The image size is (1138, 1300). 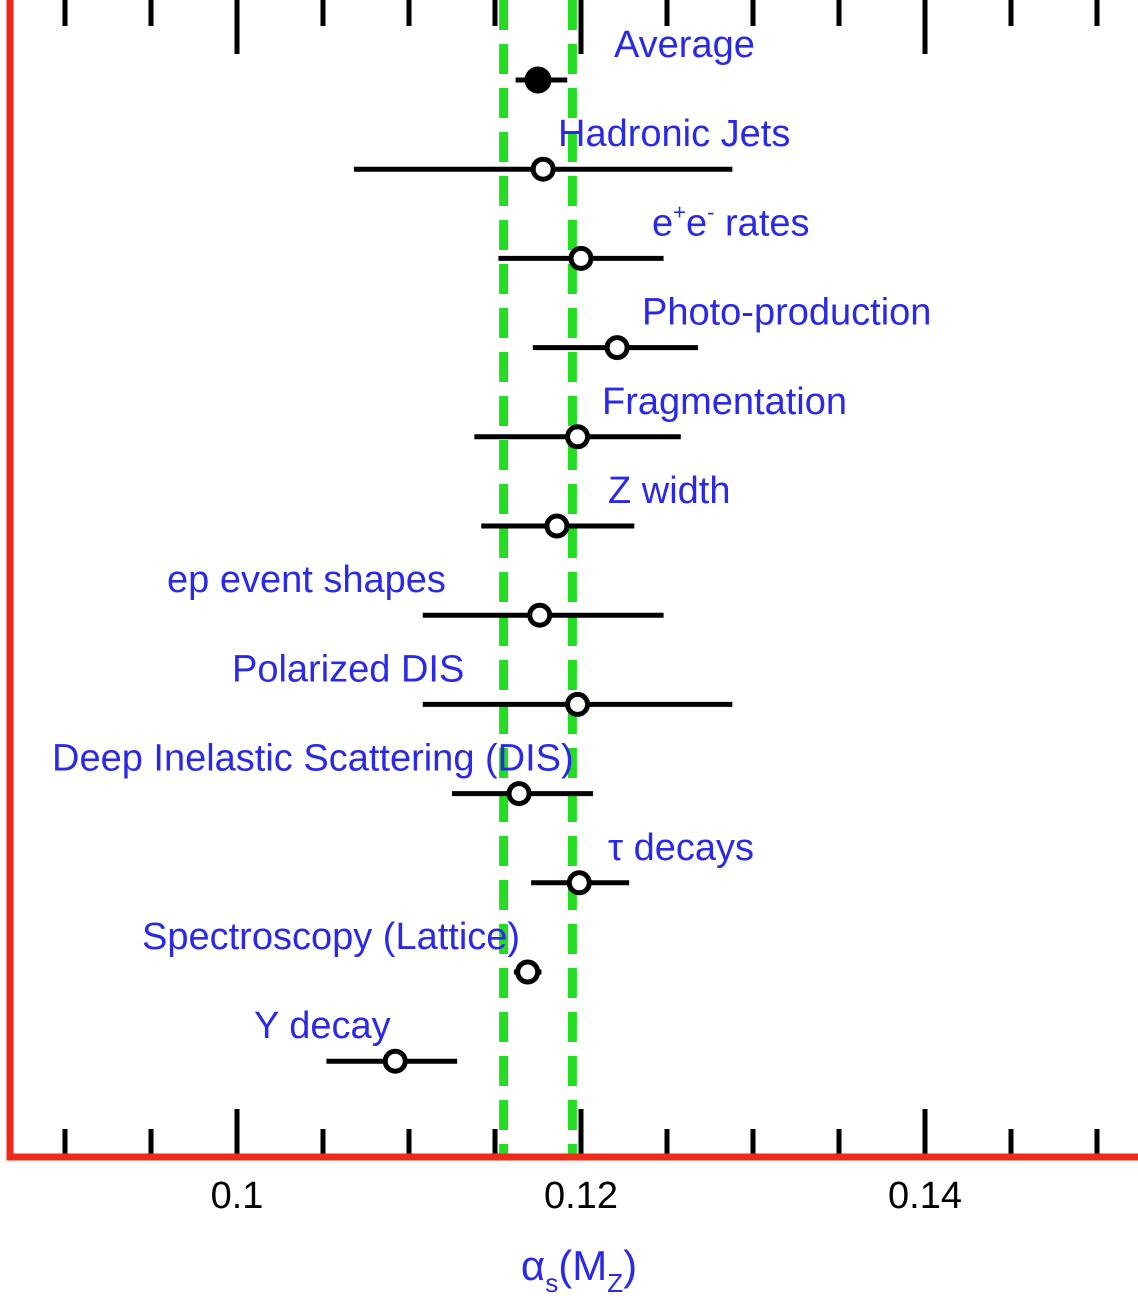 What do you see at coordinates (925, 1196) in the screenshot?
I see `x-tick-label: 0.14` at bounding box center [925, 1196].